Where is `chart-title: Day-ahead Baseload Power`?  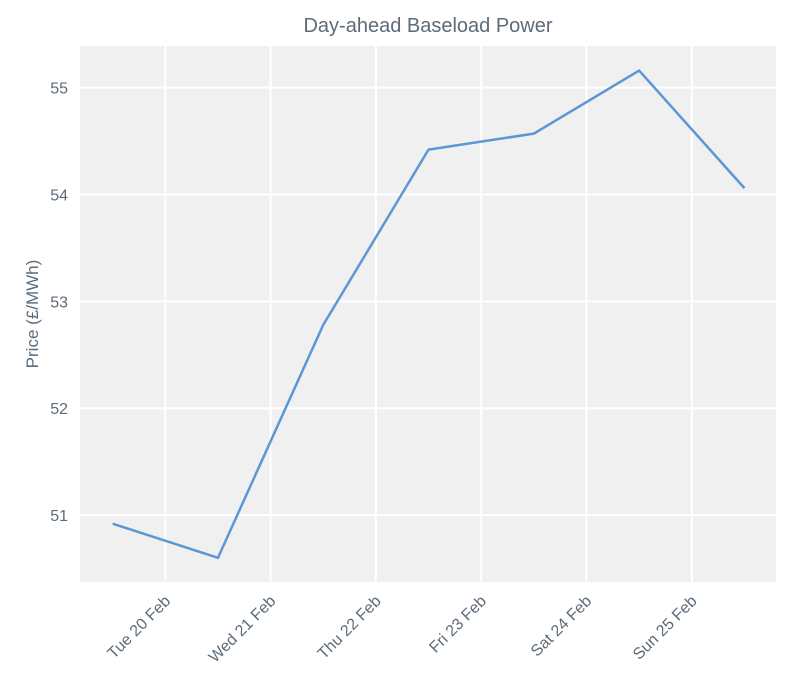
chart-title: Day-ahead Baseload Power is located at coordinates (427, 26).